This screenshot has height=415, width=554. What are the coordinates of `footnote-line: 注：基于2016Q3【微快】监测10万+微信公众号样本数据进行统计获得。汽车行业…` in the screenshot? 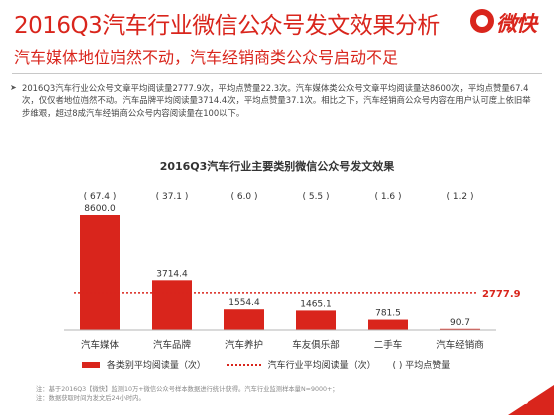 It's located at (187, 389).